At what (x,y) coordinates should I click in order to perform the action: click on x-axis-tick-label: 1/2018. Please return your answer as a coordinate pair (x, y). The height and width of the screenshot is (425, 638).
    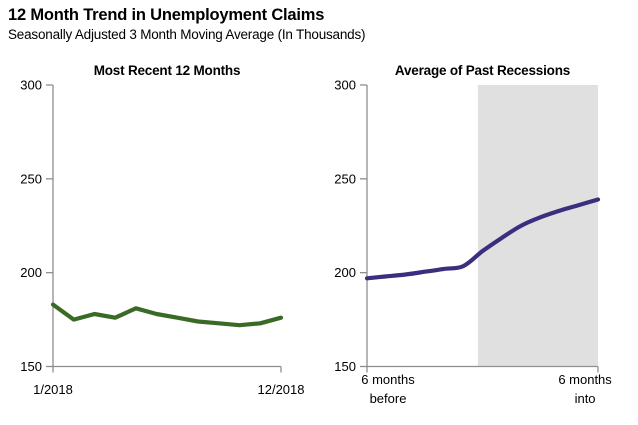
    Looking at the image, I should click on (53, 389).